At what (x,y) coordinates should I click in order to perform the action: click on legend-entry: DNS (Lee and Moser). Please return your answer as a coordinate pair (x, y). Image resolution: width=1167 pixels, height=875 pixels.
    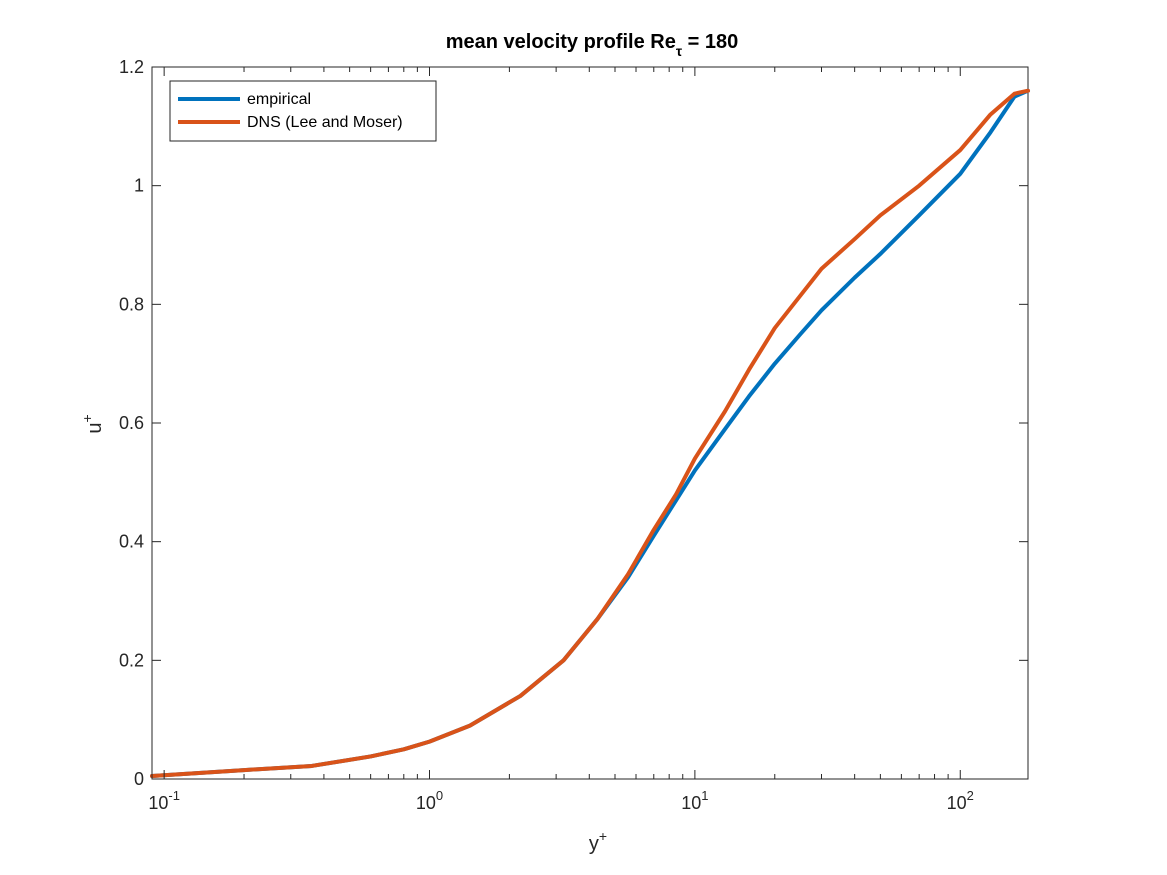
    Looking at the image, I should click on (325, 122).